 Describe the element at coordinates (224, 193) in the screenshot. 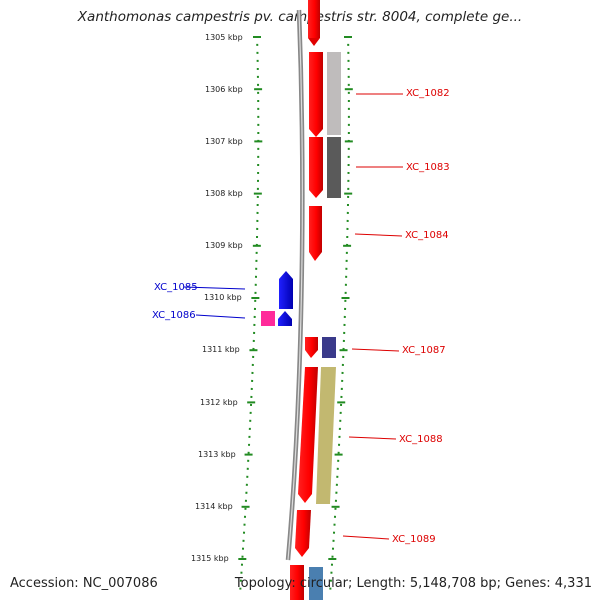

I see `tick-label-1308: 1308 kbp` at that location.